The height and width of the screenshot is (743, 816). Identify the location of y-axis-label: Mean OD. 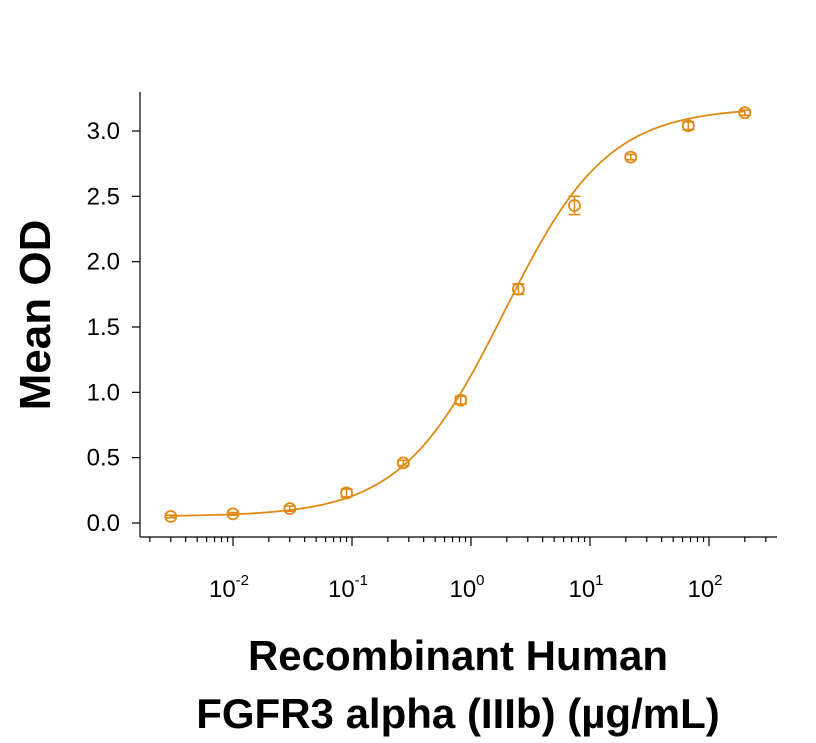
(35, 315).